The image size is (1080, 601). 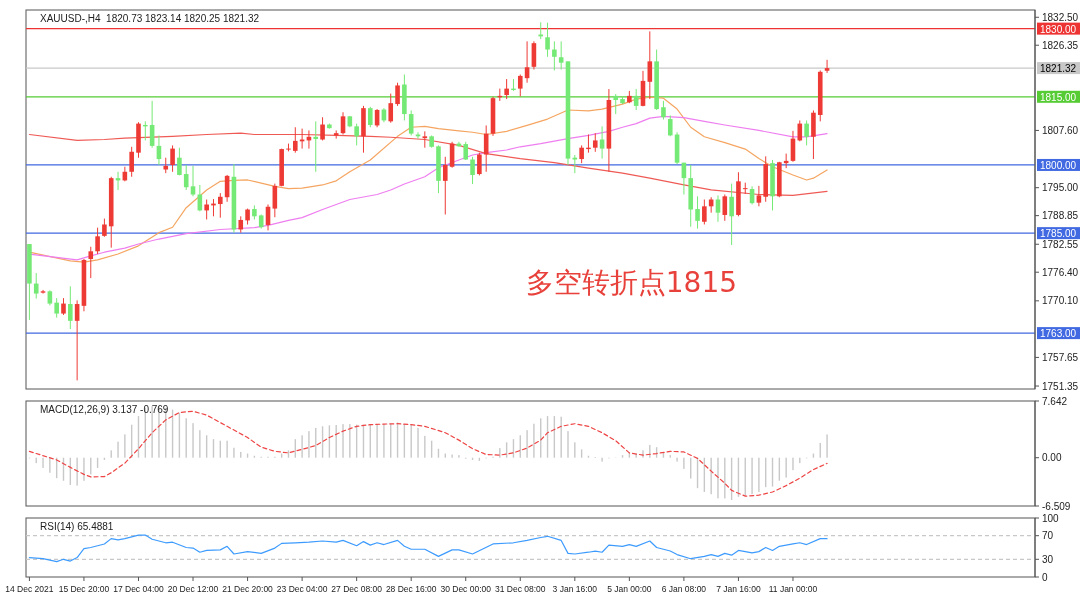 What do you see at coordinates (1060, 272) in the screenshot?
I see `y-tick-label: 1776.40` at bounding box center [1060, 272].